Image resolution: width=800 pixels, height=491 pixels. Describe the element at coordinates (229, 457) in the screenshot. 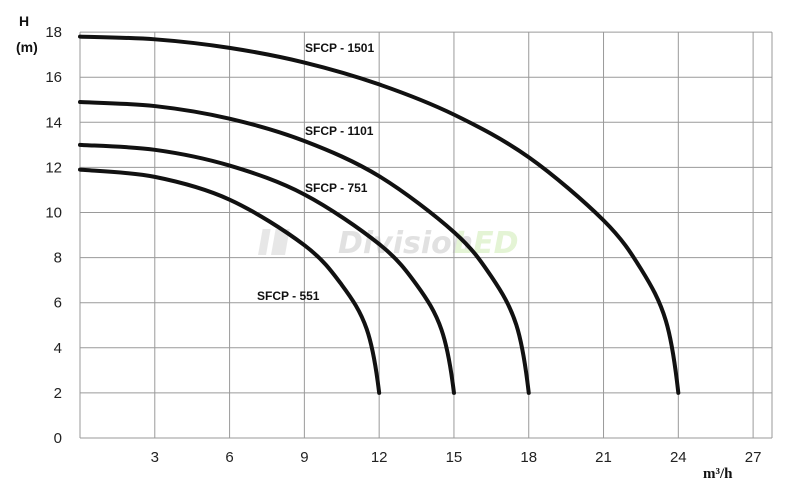

I see `x-tick-label: 6` at that location.